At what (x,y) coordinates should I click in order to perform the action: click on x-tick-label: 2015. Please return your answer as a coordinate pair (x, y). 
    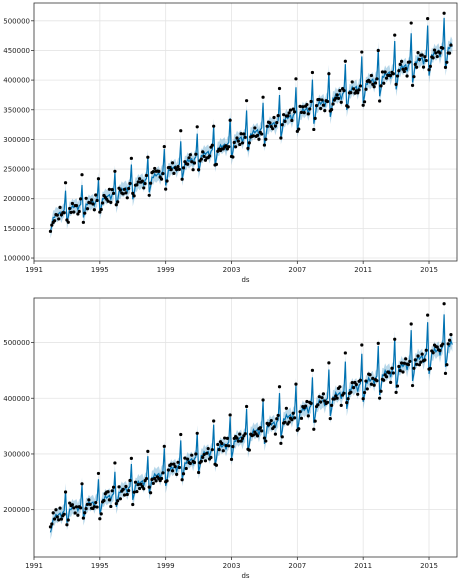
    Looking at the image, I should click on (429, 270).